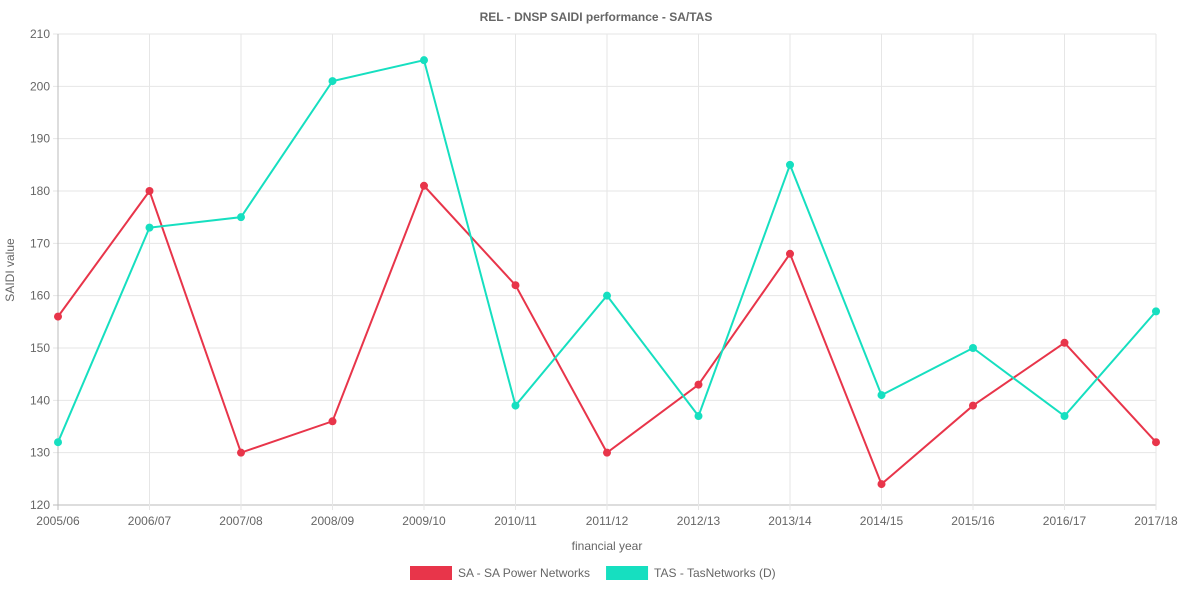 Image resolution: width=1180 pixels, height=595 pixels. I want to click on x-tick-label: 2013/14, so click(790, 521).